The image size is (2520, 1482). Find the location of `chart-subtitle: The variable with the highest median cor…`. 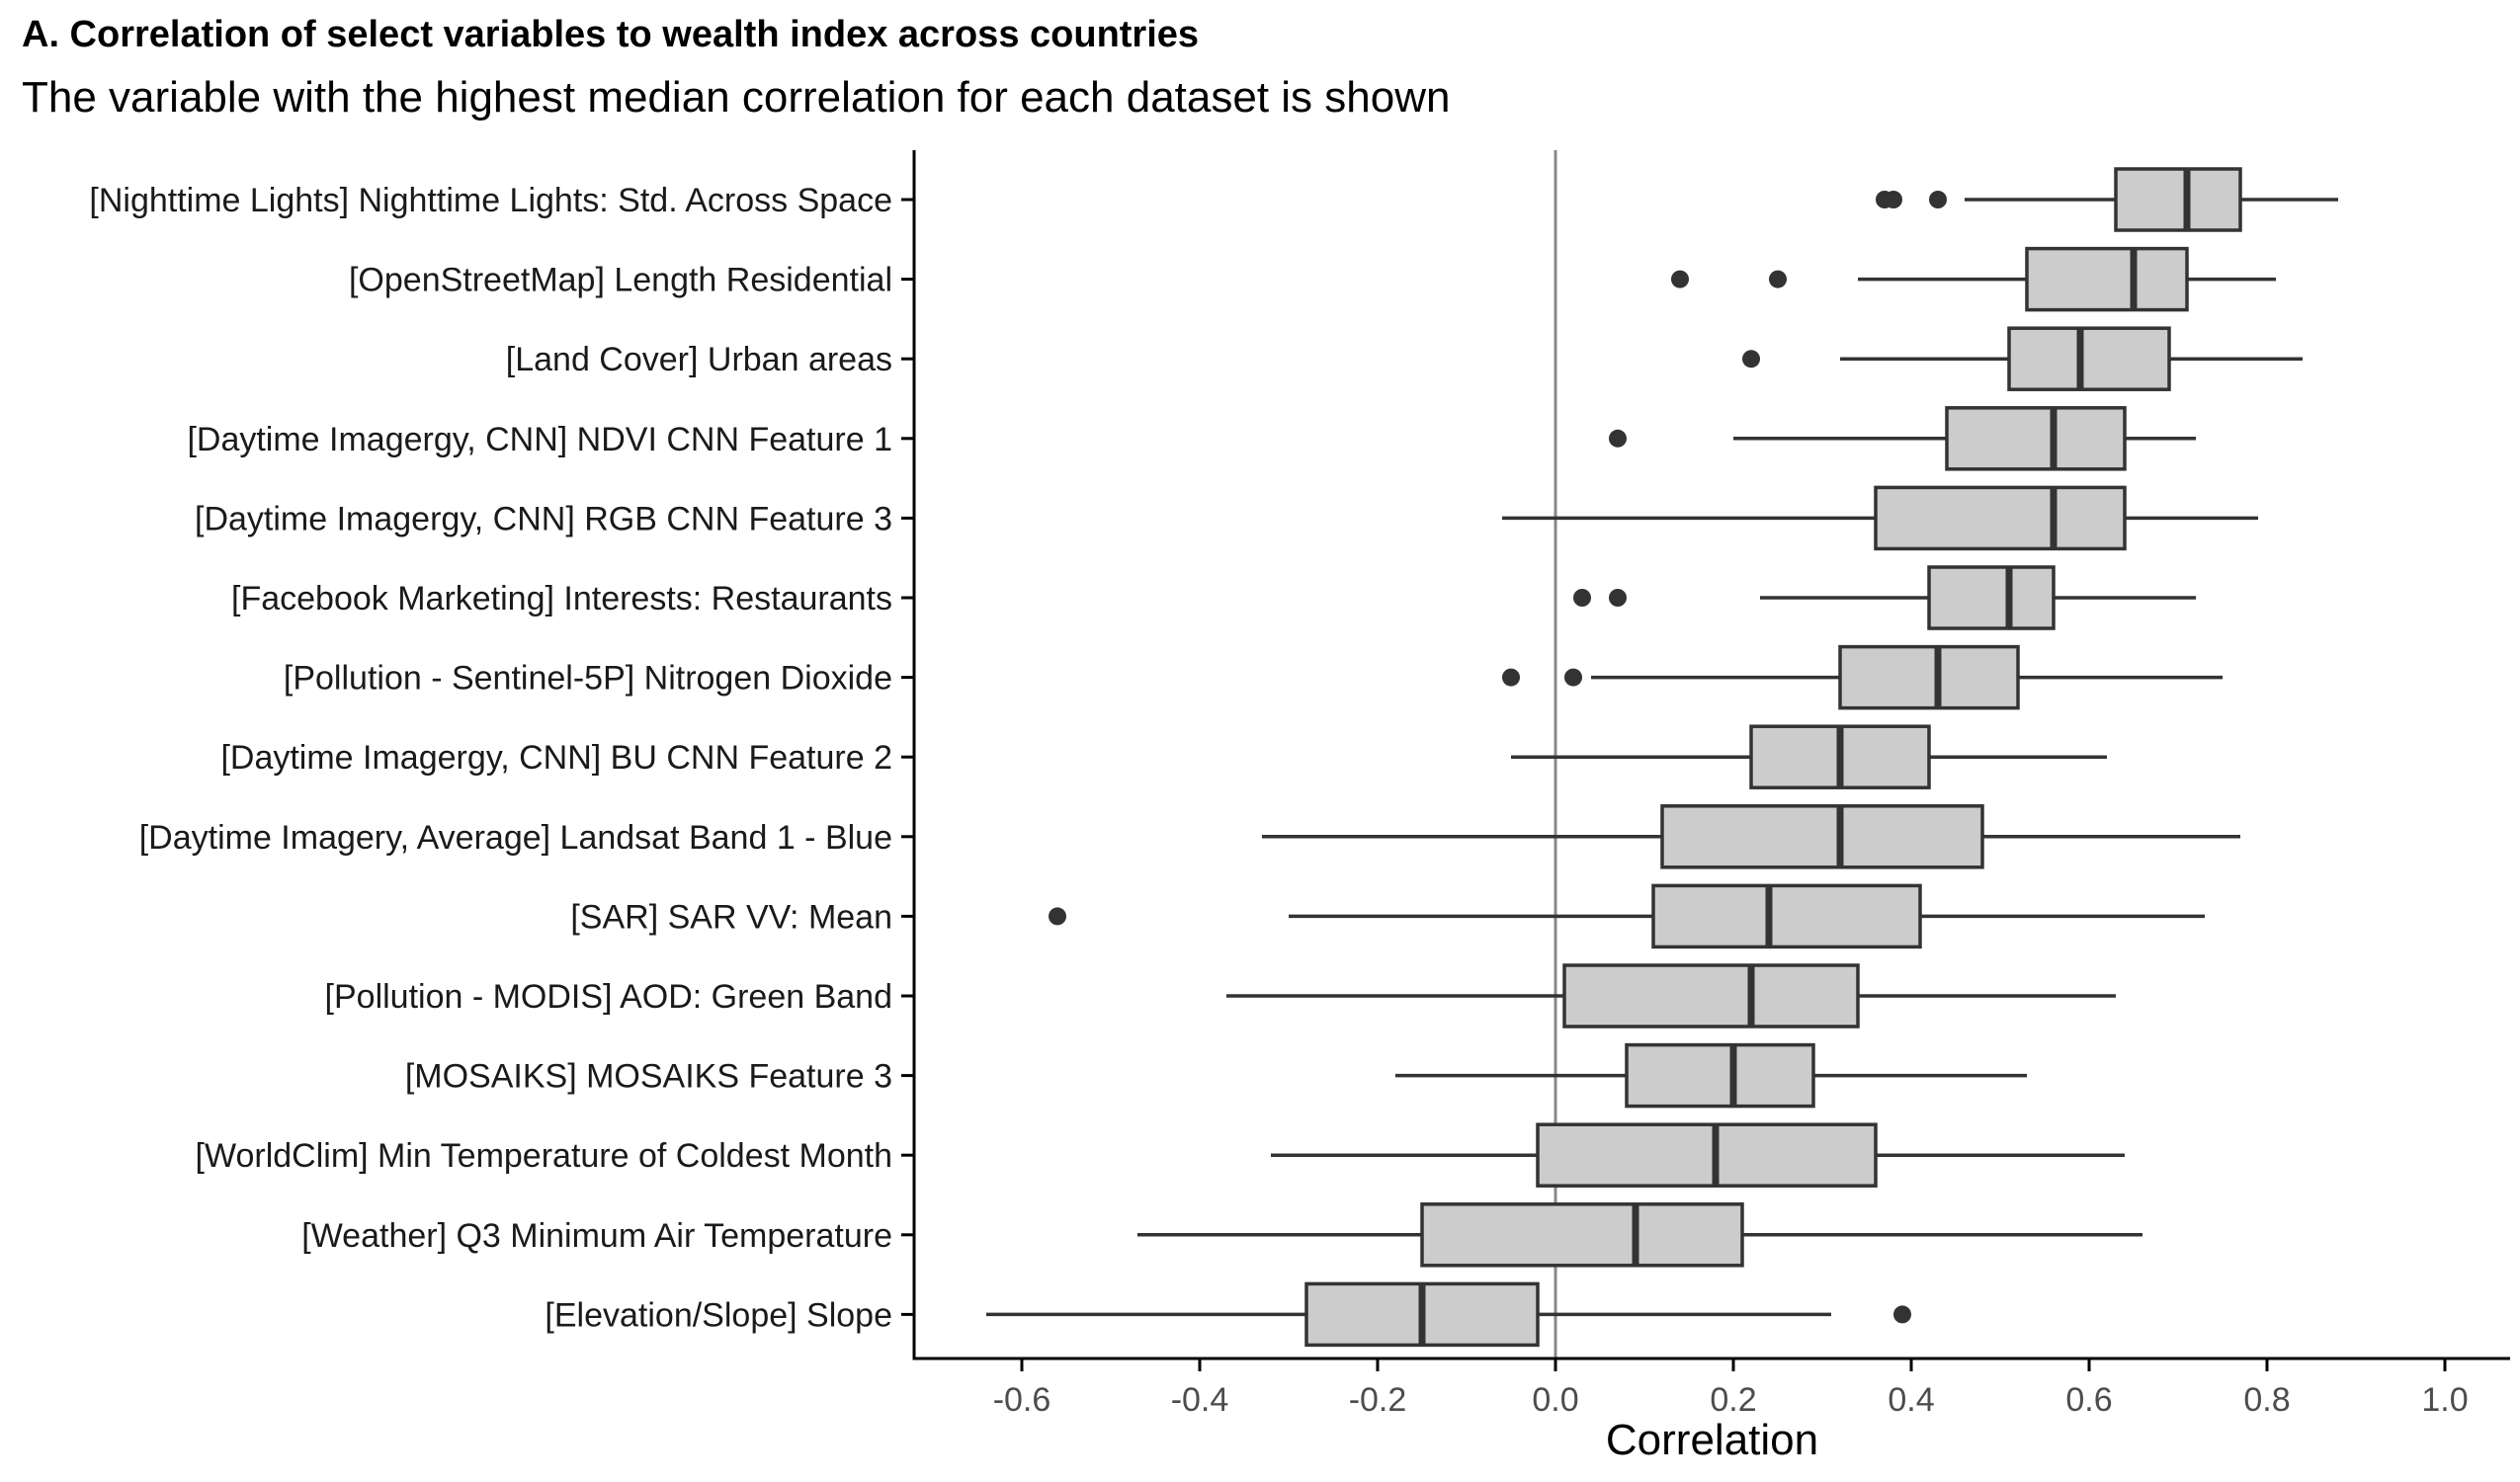

chart-subtitle: The variable with the highest median cor… is located at coordinates (736, 97).